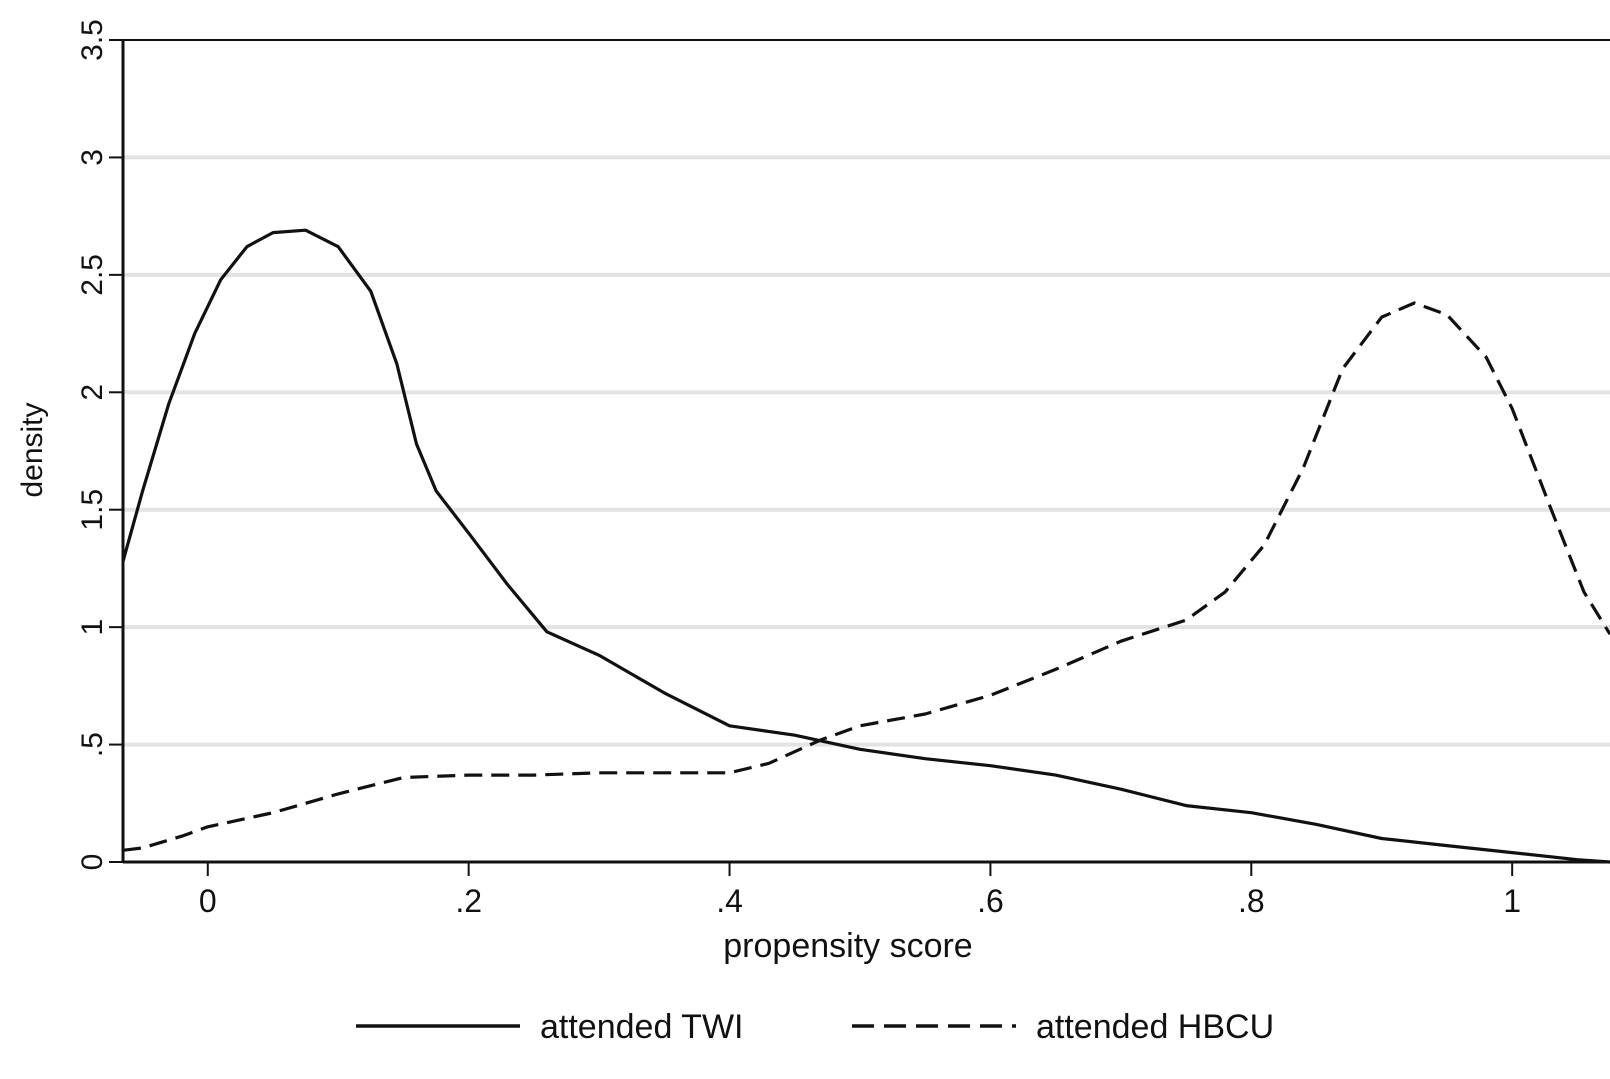 The image size is (1610, 1079). I want to click on x-tick-label-1: .2, so click(468, 901).